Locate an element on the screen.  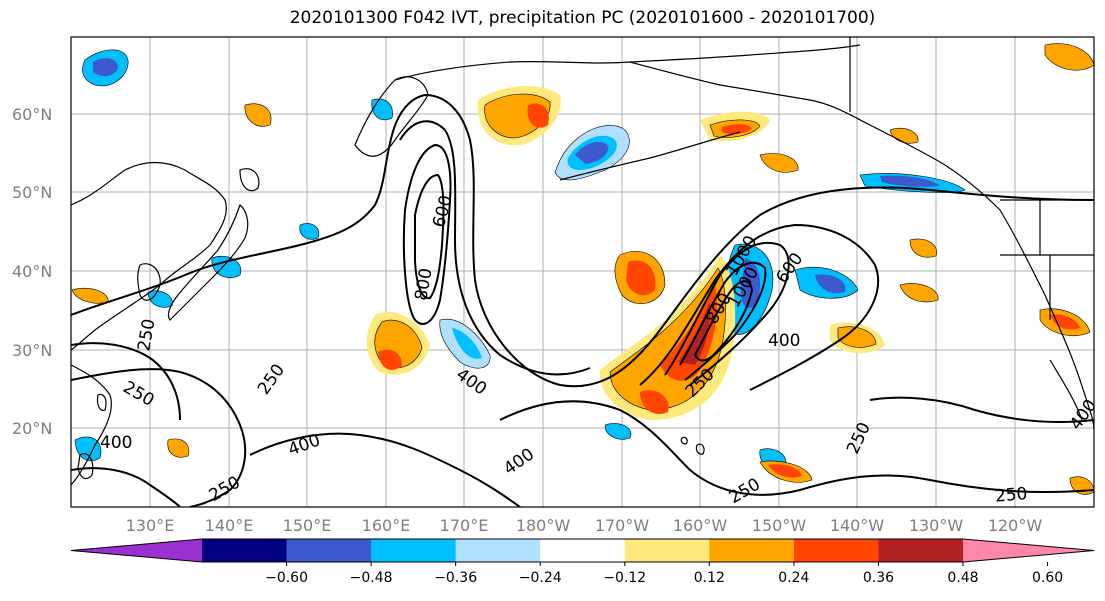
colorbar-tick-label: −0.12 is located at coordinates (624, 578).